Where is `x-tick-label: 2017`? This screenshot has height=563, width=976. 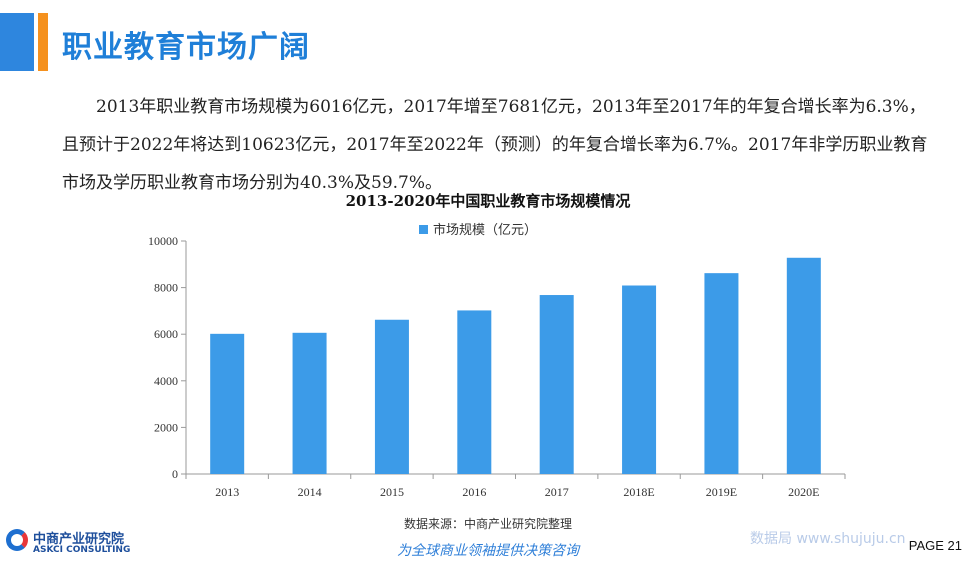 x-tick-label: 2017 is located at coordinates (557, 492).